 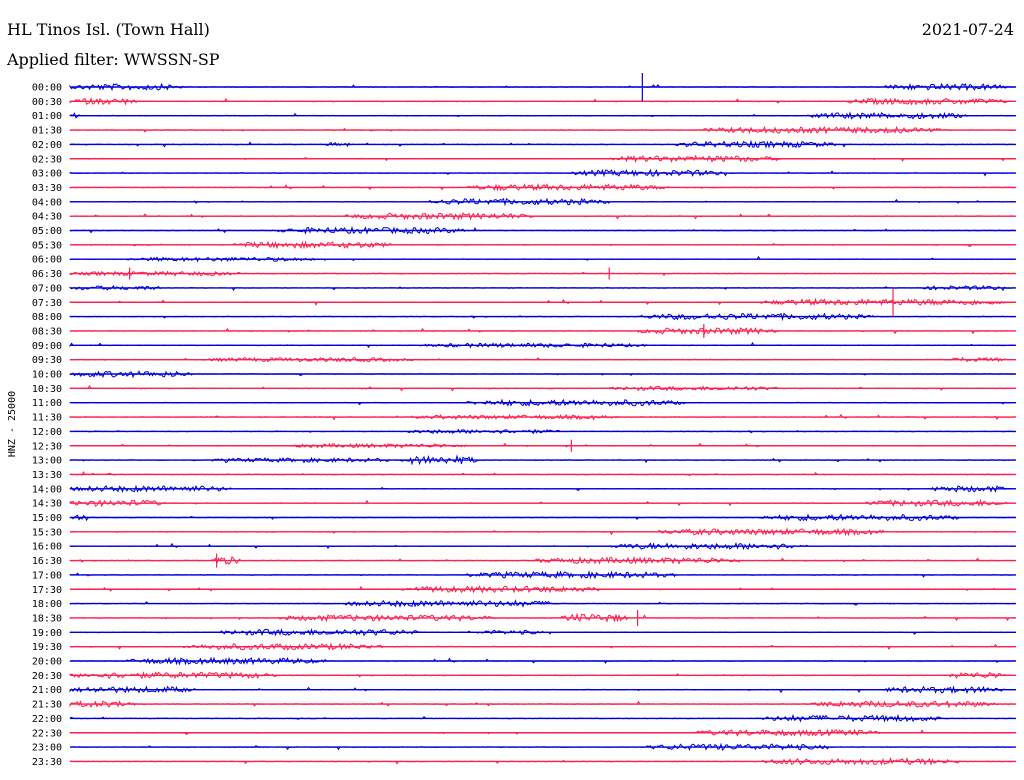 I want to click on date-label: 2021-07-24, so click(x=967, y=29).